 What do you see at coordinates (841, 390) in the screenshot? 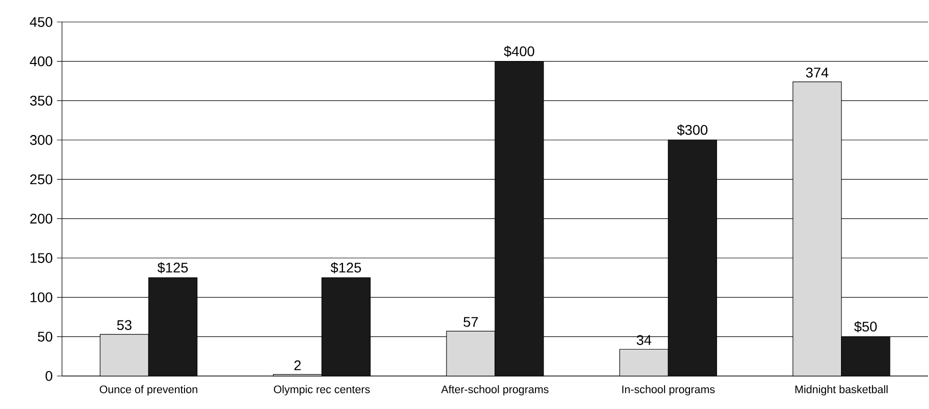
I see `x-tick-label: Midnight basketball` at bounding box center [841, 390].